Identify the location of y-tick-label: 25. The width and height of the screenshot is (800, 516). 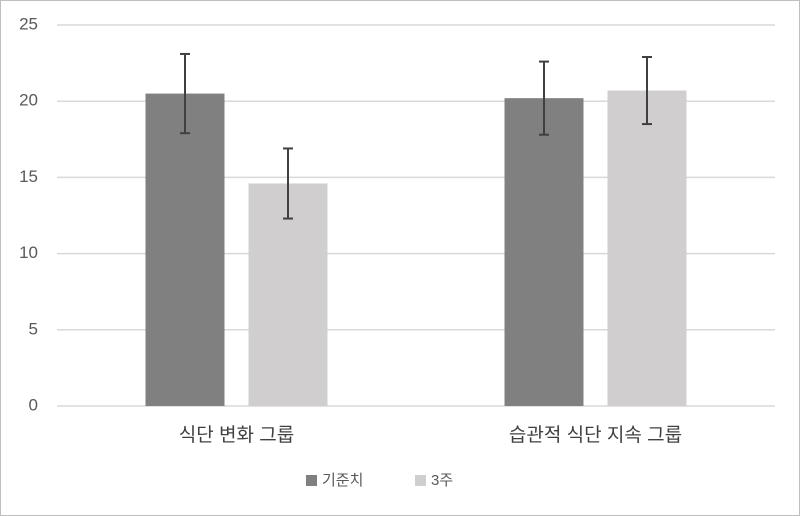
(28, 23).